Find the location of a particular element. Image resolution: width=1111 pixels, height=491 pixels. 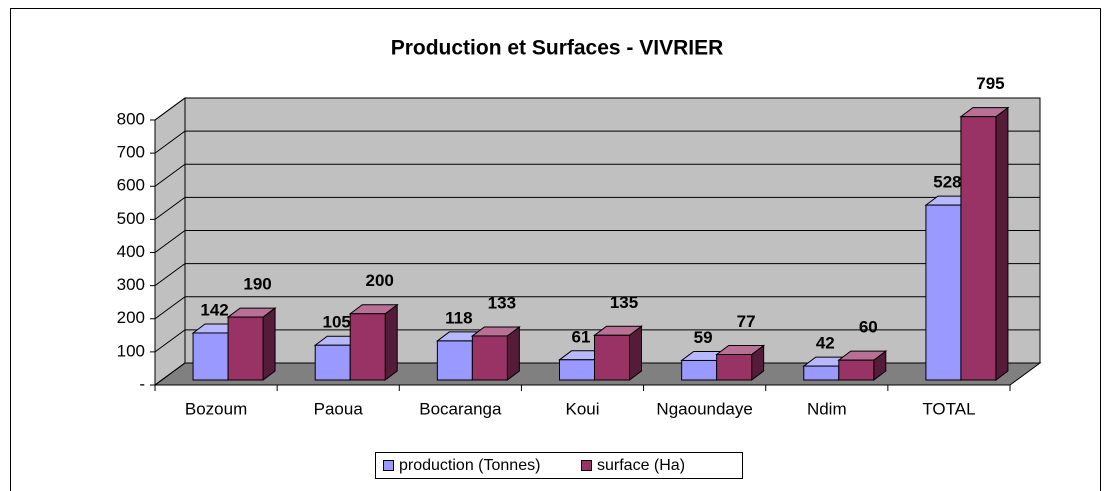

value-label: 200 is located at coordinates (380, 280).